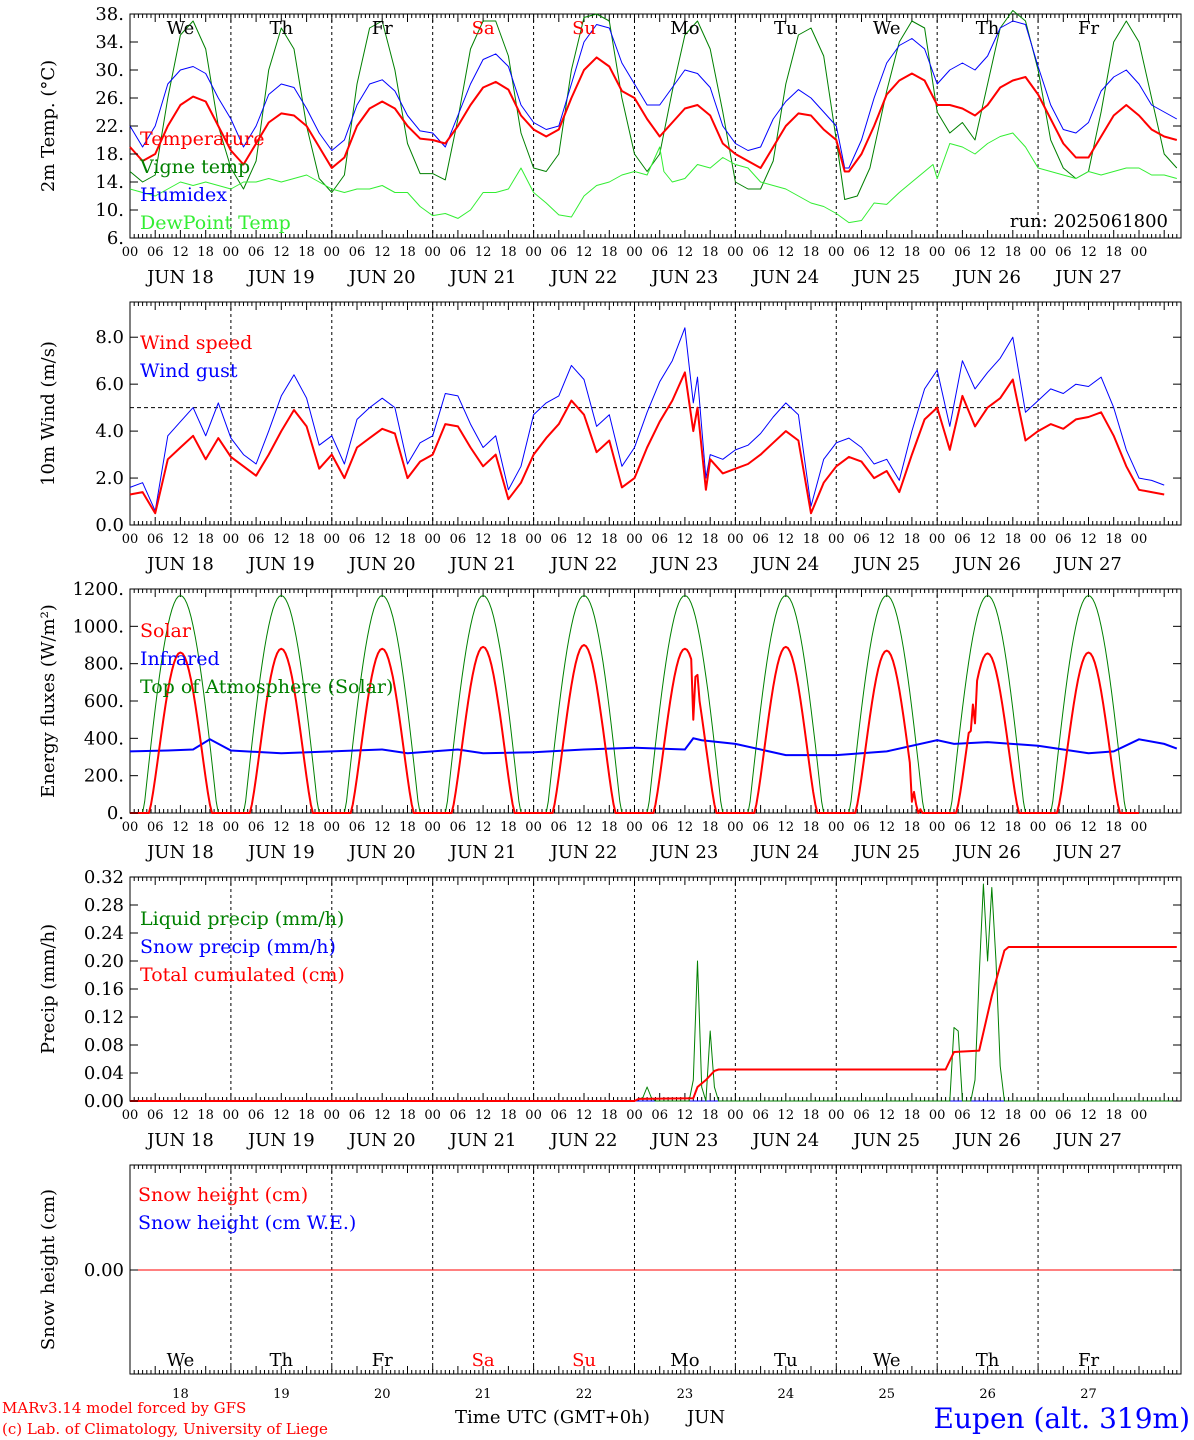  I want to click on y-axis-label: Precip (mm/h), so click(48, 989).